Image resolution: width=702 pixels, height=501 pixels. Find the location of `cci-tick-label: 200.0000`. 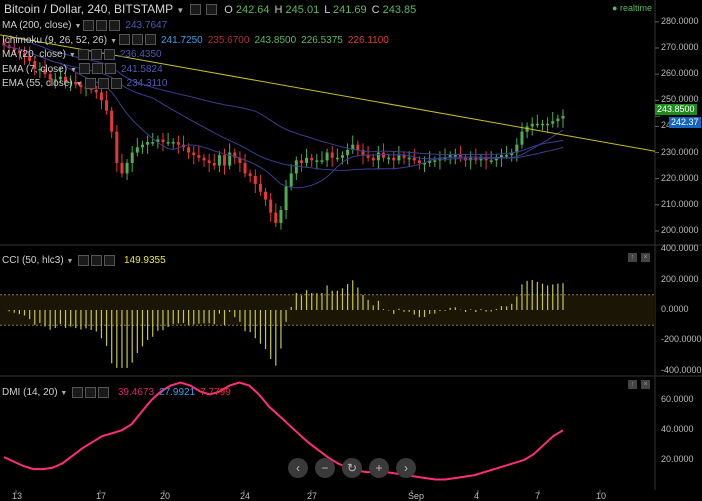

cci-tick-label: 200.0000 is located at coordinates (680, 278).